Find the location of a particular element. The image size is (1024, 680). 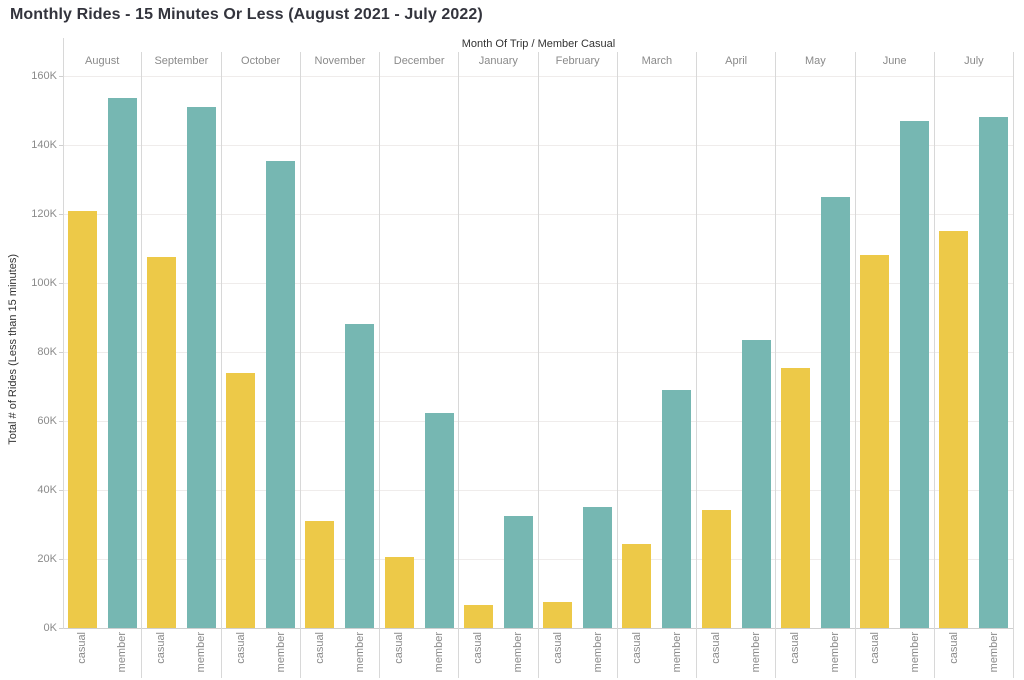

bar-member-november is located at coordinates (360, 476).